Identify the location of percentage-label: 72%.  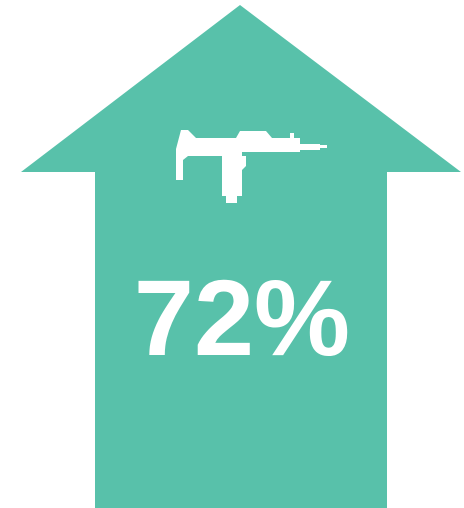
(242, 317).